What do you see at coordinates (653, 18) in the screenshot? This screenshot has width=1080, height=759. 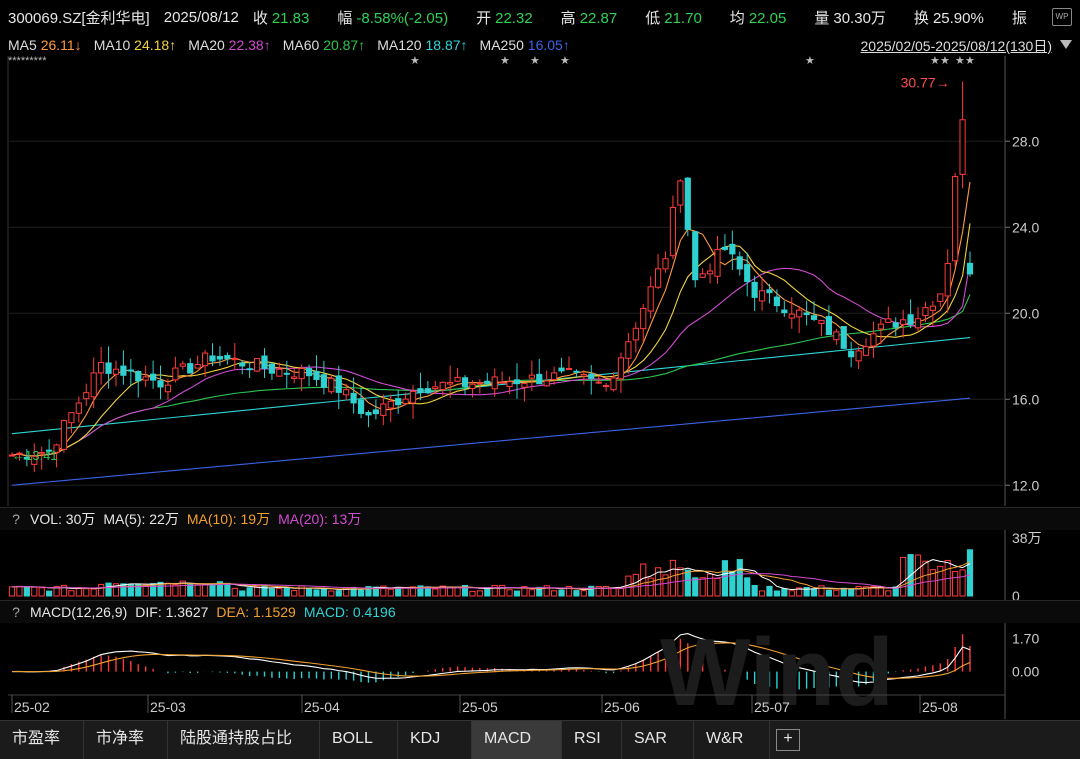 I see `low-label: 低` at bounding box center [653, 18].